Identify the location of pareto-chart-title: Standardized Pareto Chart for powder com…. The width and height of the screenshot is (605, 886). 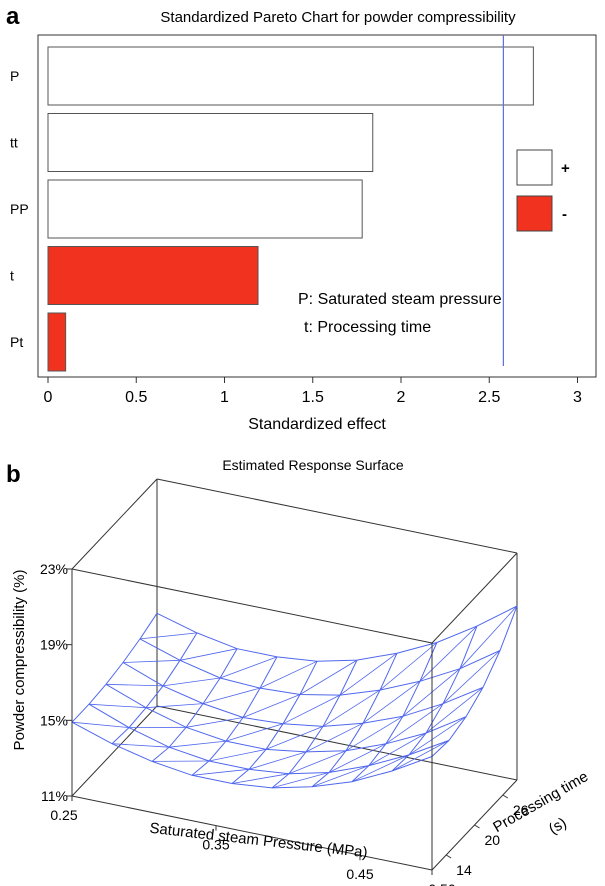
(338, 17).